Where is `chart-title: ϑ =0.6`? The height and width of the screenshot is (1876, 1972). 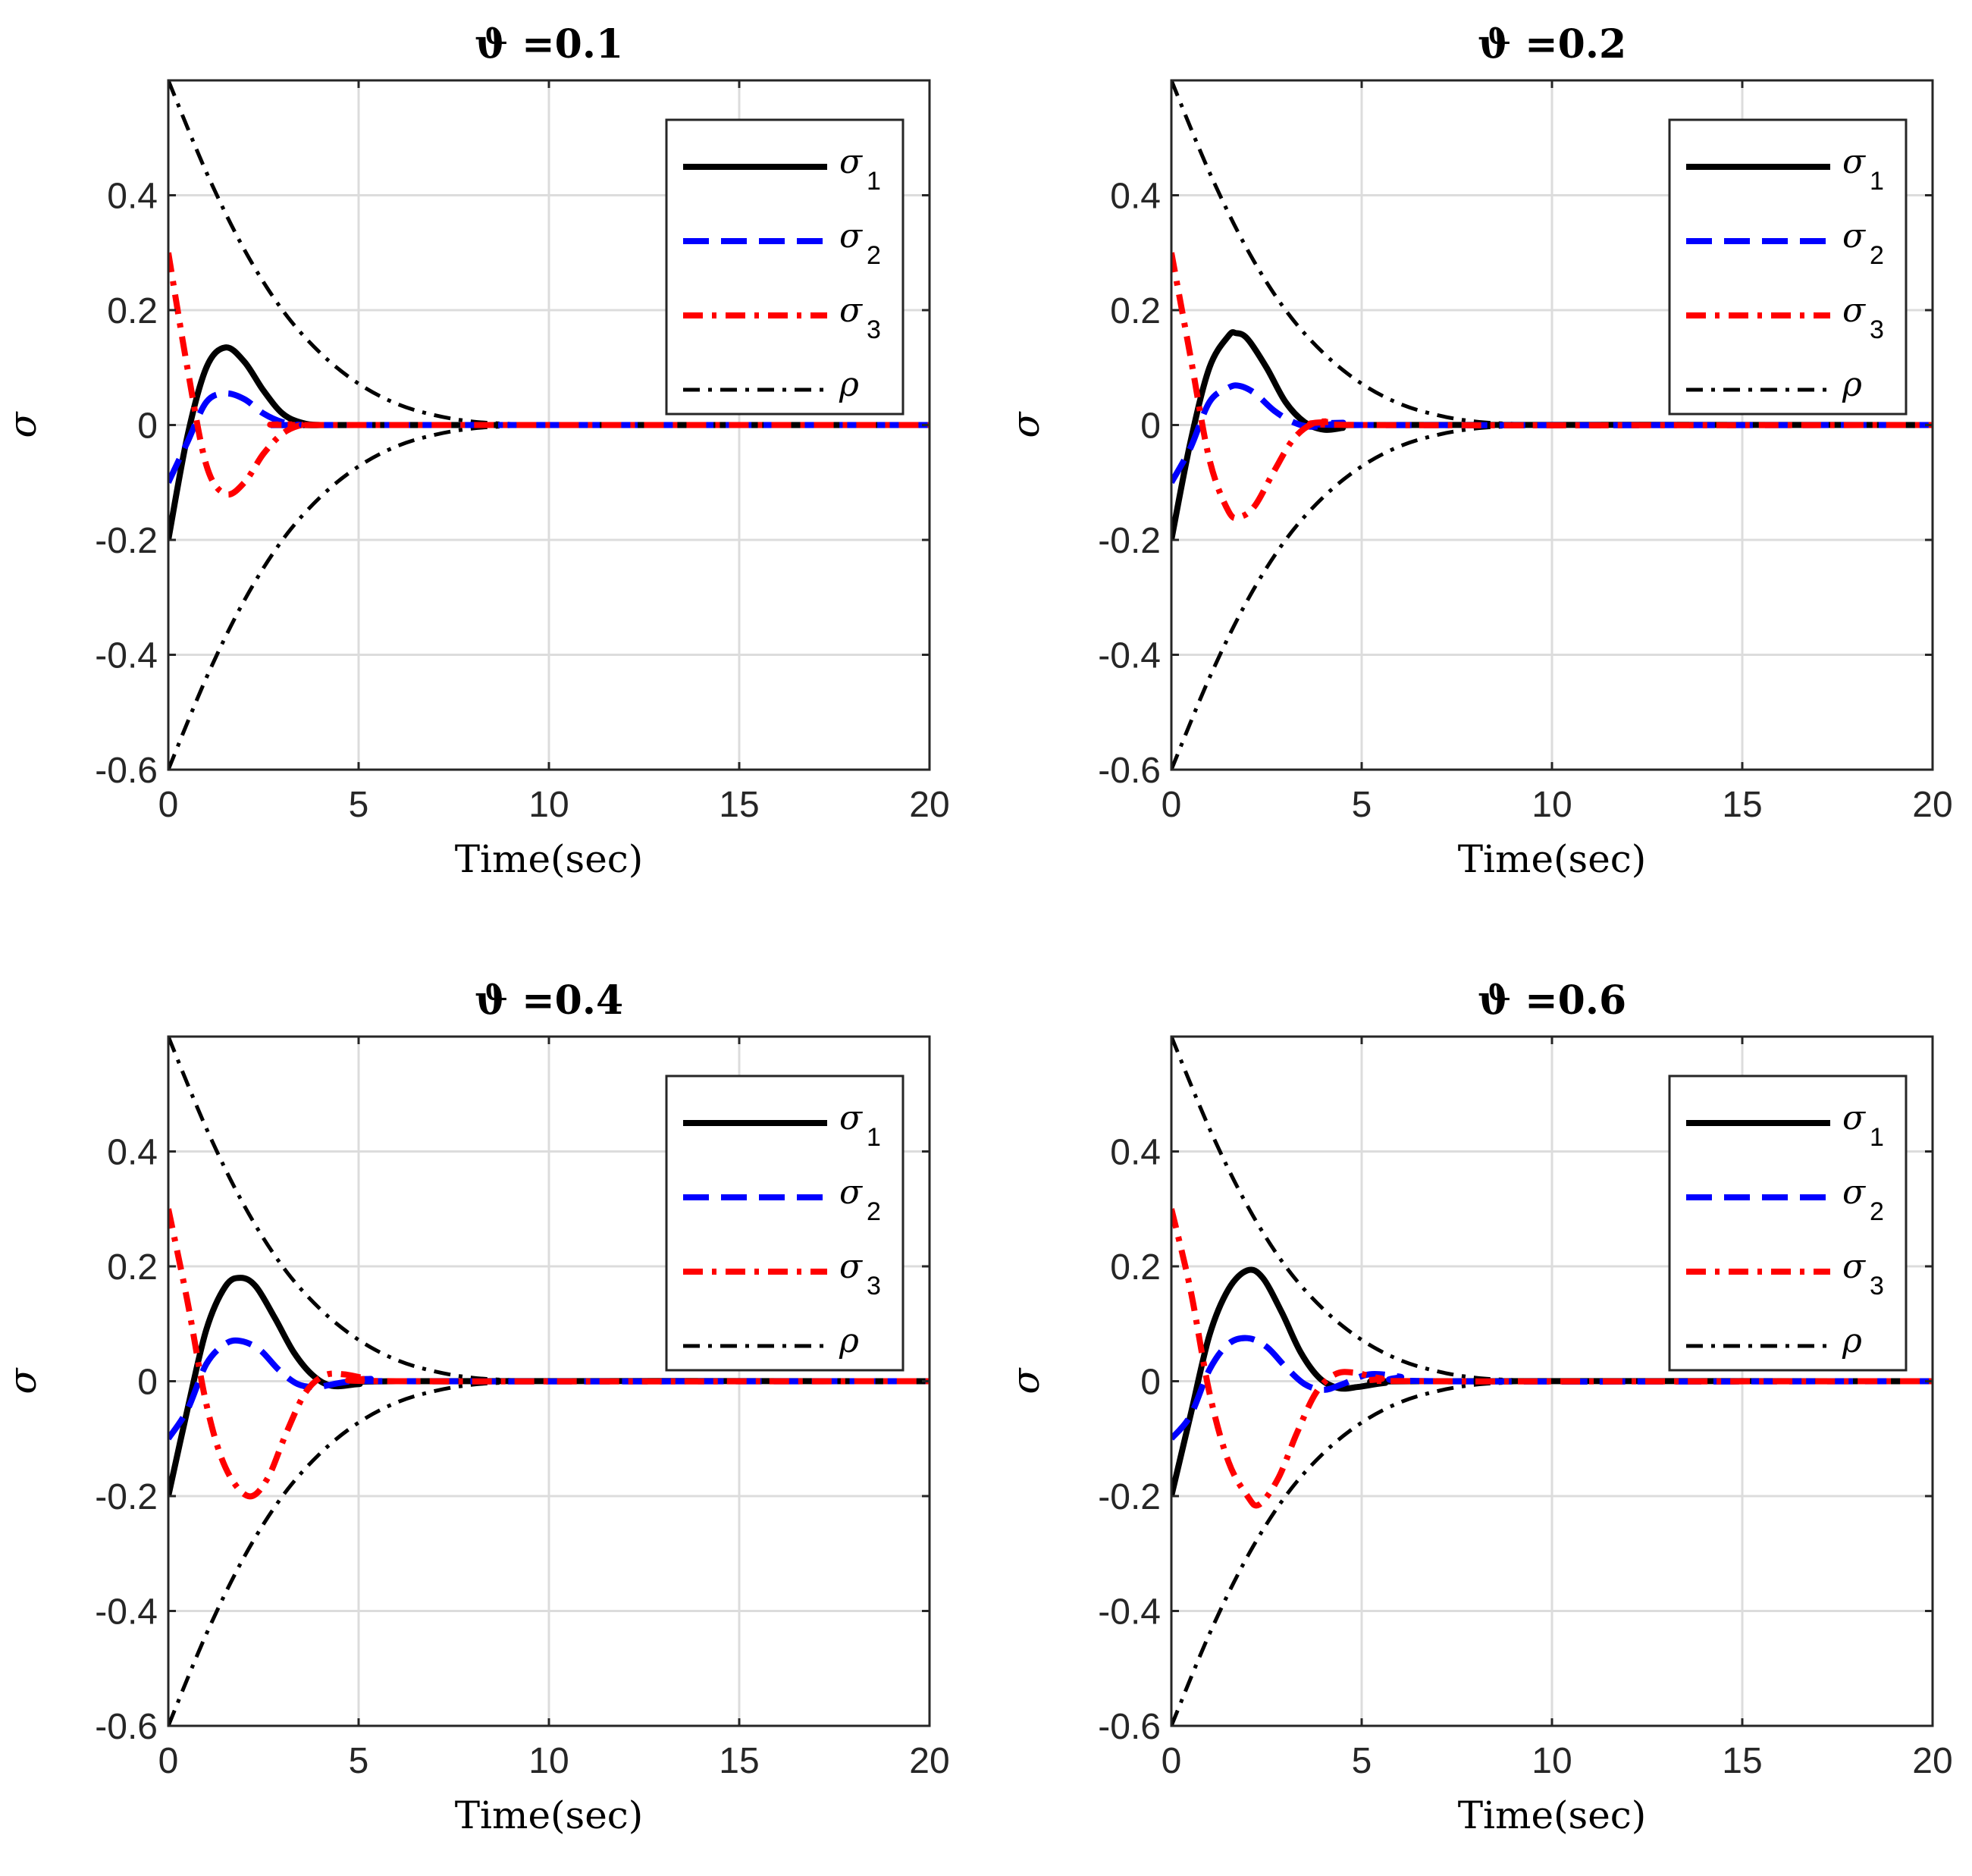 chart-title: ϑ =0.6 is located at coordinates (1552, 1000).